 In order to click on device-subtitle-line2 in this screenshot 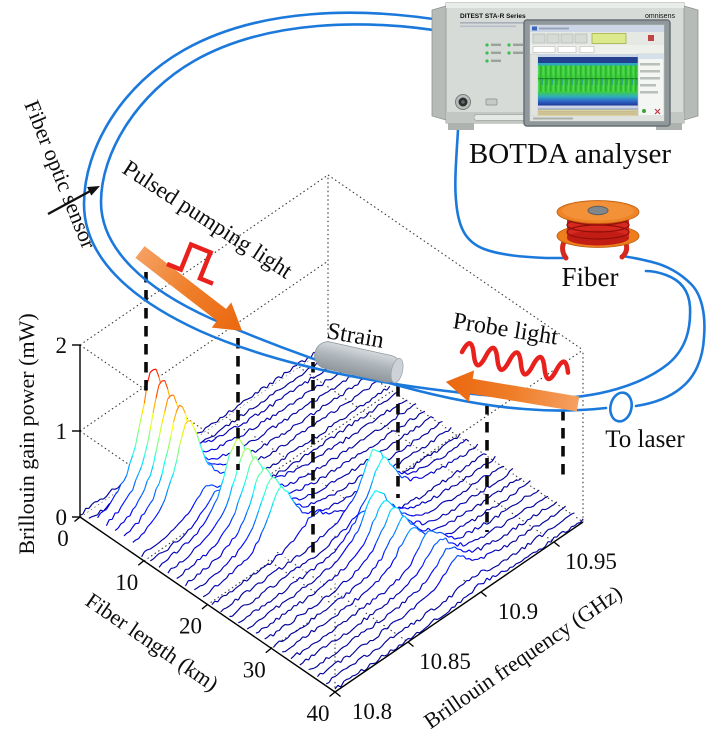, I will do `click(488, 26)`.